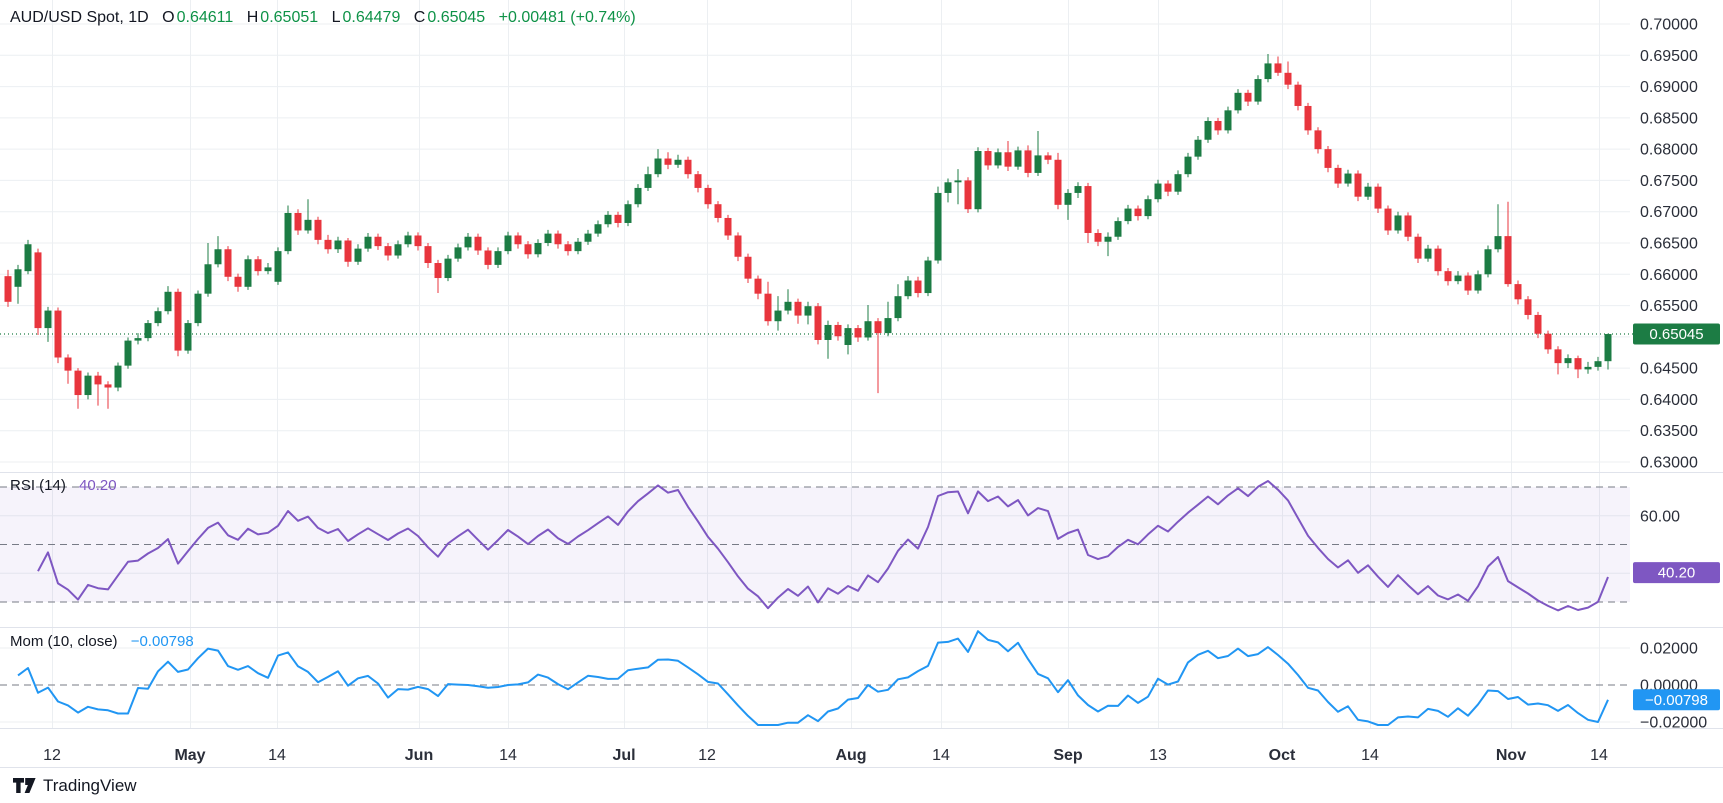 The height and width of the screenshot is (803, 1723). Describe the element at coordinates (1669, 369) in the screenshot. I see `svg-text: 0.64500` at that location.